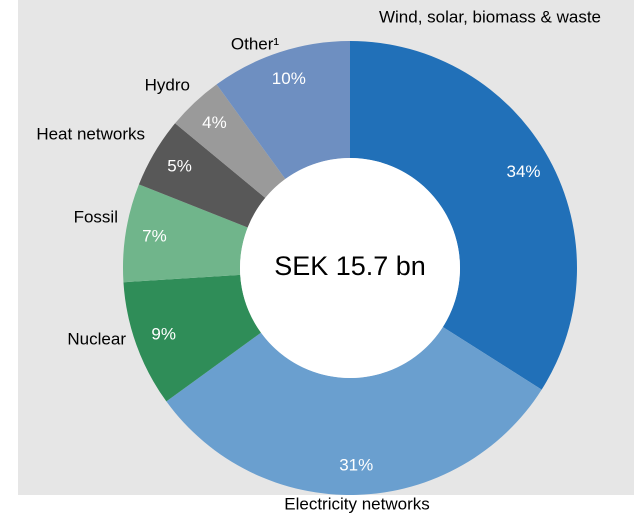 Image resolution: width=634 pixels, height=522 pixels. Describe the element at coordinates (356, 464) in the screenshot. I see `value-label: 31%` at that location.